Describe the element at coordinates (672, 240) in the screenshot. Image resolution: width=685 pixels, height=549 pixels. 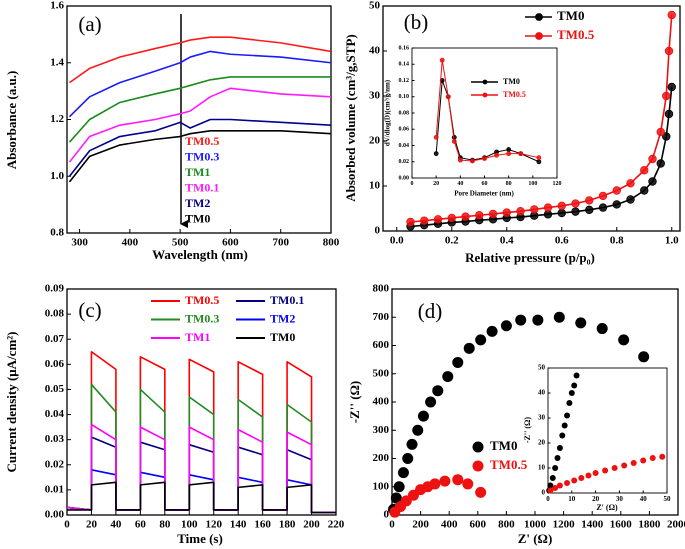
I see `x-tick-label: 1.0` at that location.